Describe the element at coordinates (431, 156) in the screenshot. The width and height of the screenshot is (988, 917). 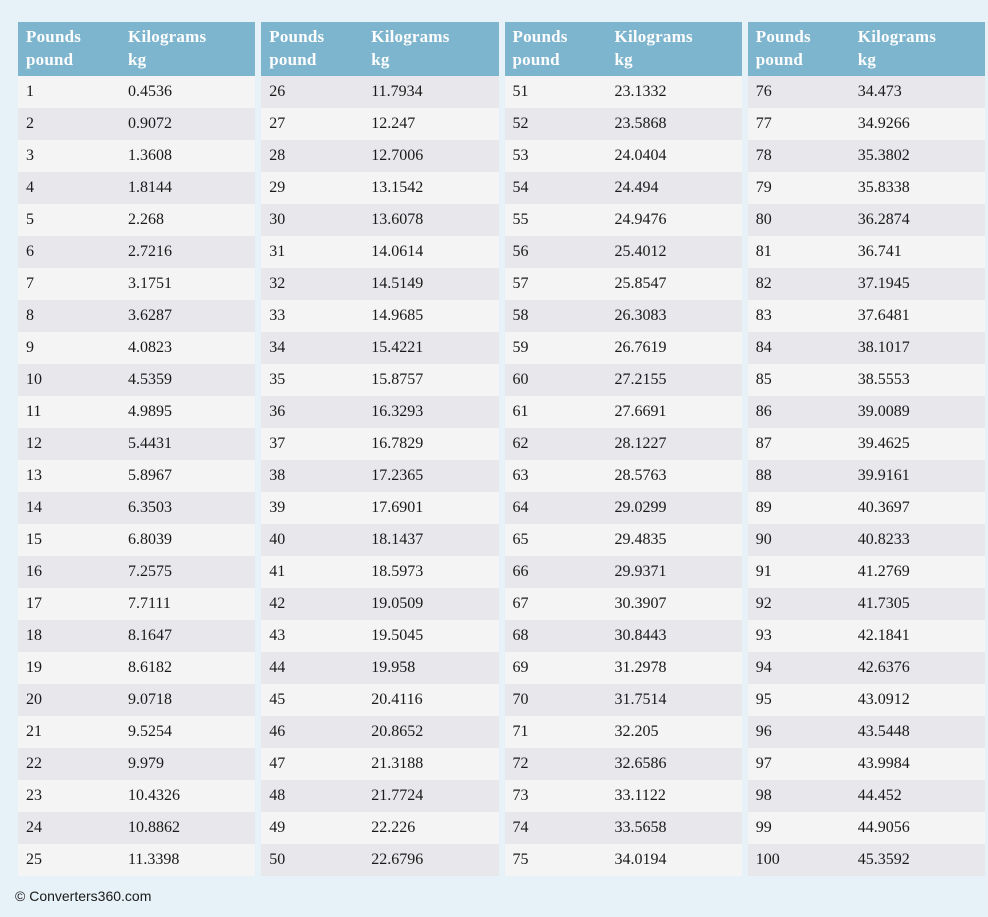
I see `kilograms-value: 12.7006` at that location.